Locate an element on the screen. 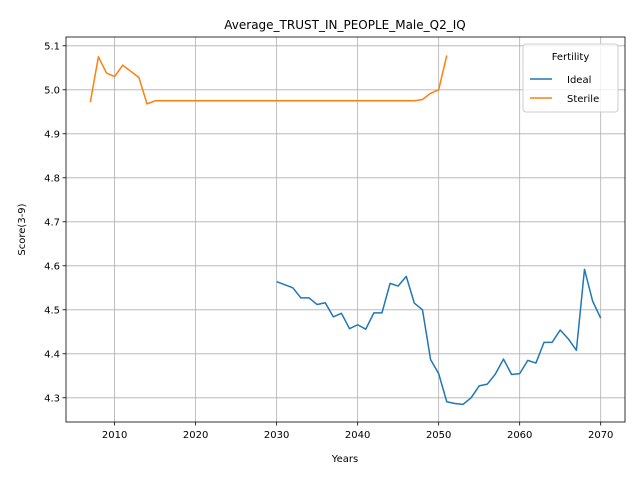  legend: Fertility Ideal Sterile is located at coordinates (570, 78).